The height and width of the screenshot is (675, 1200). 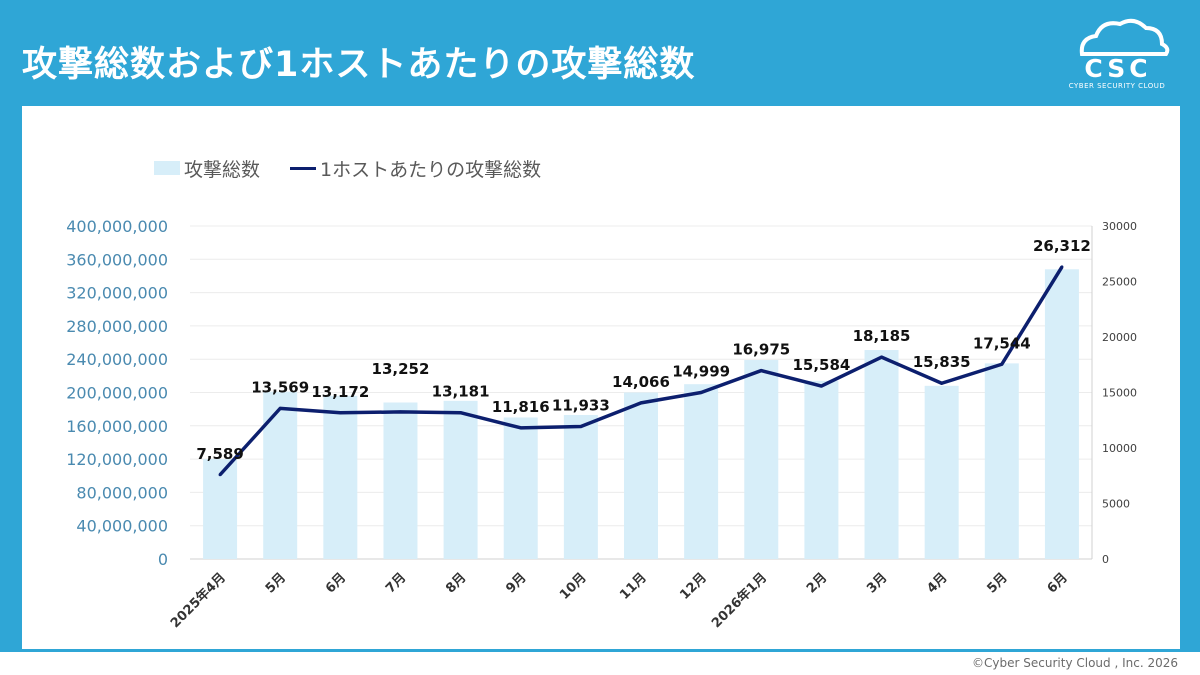 What do you see at coordinates (461, 392) in the screenshot?
I see `data-label: 13,181` at bounding box center [461, 392].